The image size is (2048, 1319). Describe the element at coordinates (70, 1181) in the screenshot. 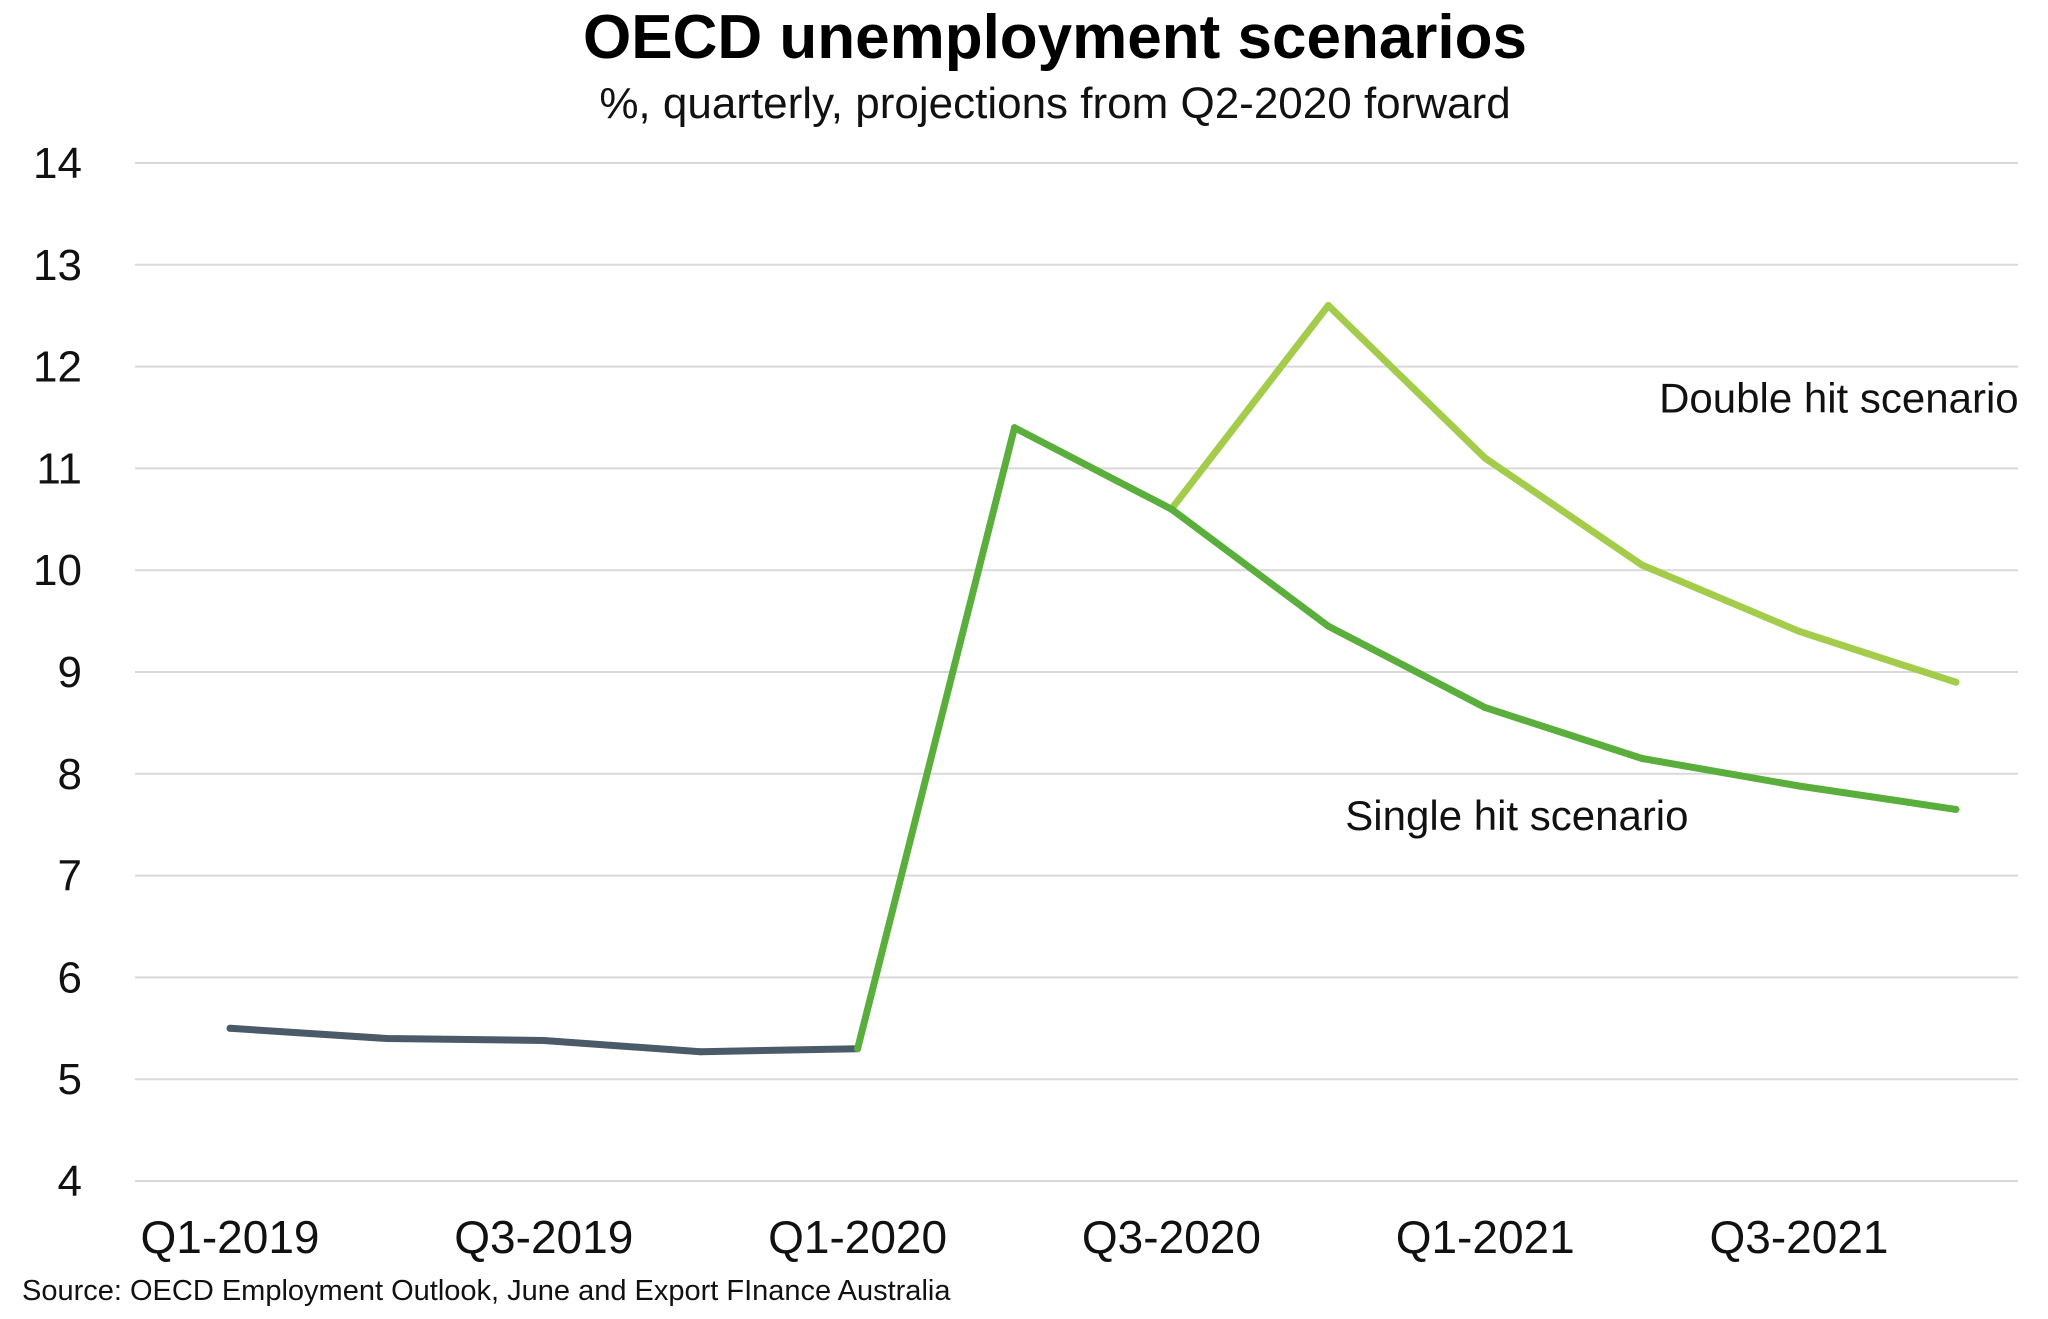

I see `y-tick-label: 4` at that location.